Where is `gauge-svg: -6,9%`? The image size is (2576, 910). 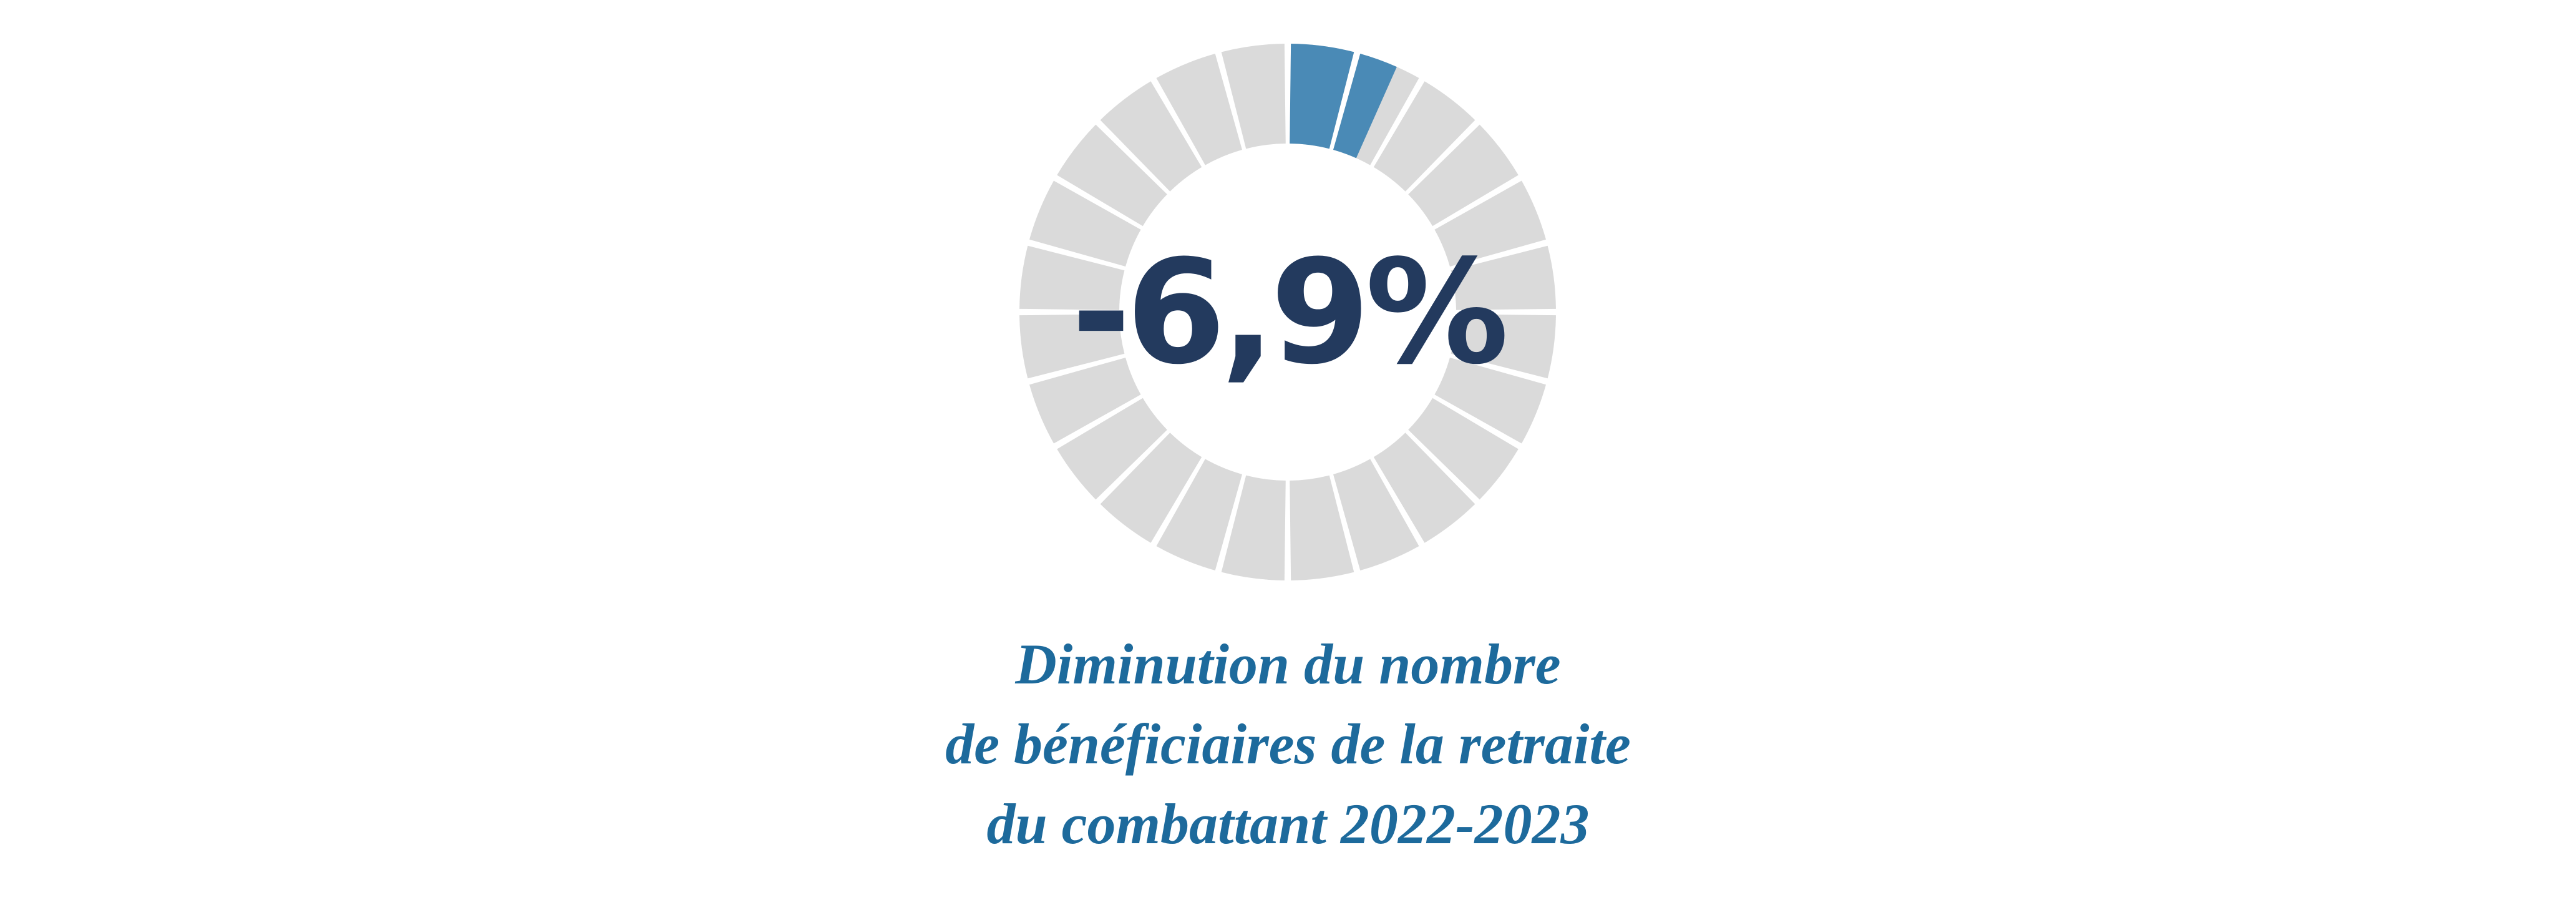 gauge-svg: -6,9% is located at coordinates (1287, 312).